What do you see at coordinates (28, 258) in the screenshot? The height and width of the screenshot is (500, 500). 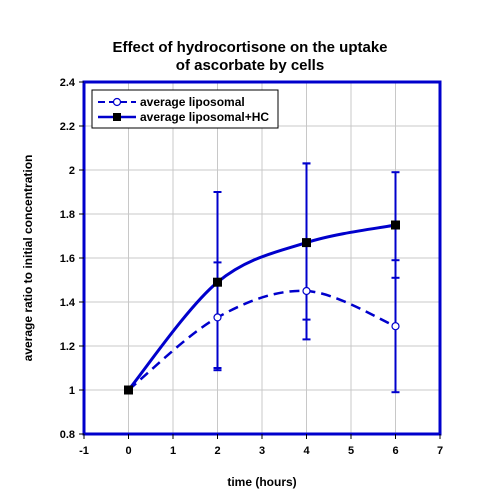 I see `y-axis-label: average ratio to initial concentration` at bounding box center [28, 258].